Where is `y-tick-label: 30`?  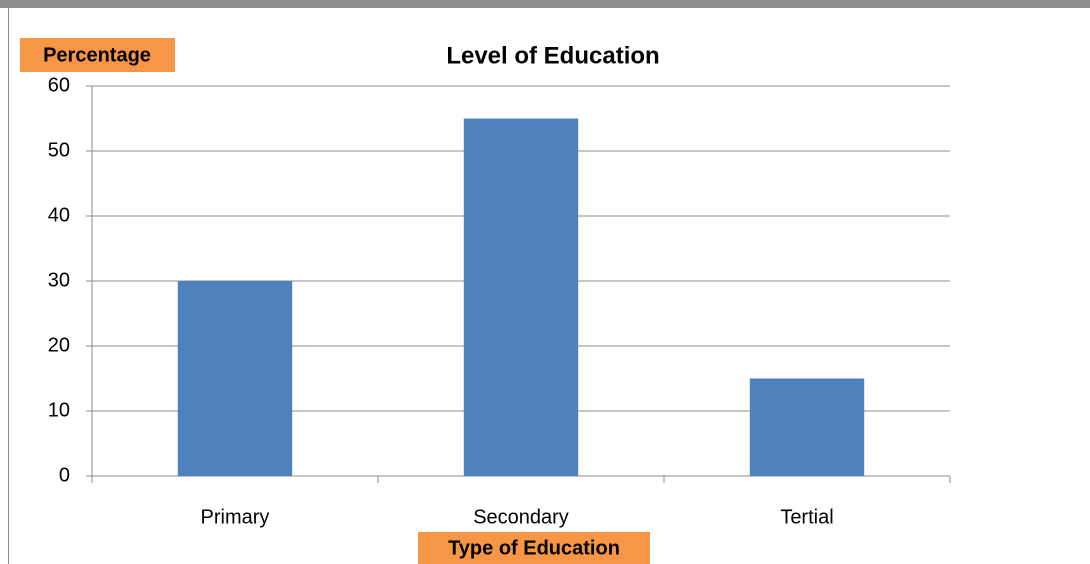
y-tick-label: 30 is located at coordinates (59, 280).